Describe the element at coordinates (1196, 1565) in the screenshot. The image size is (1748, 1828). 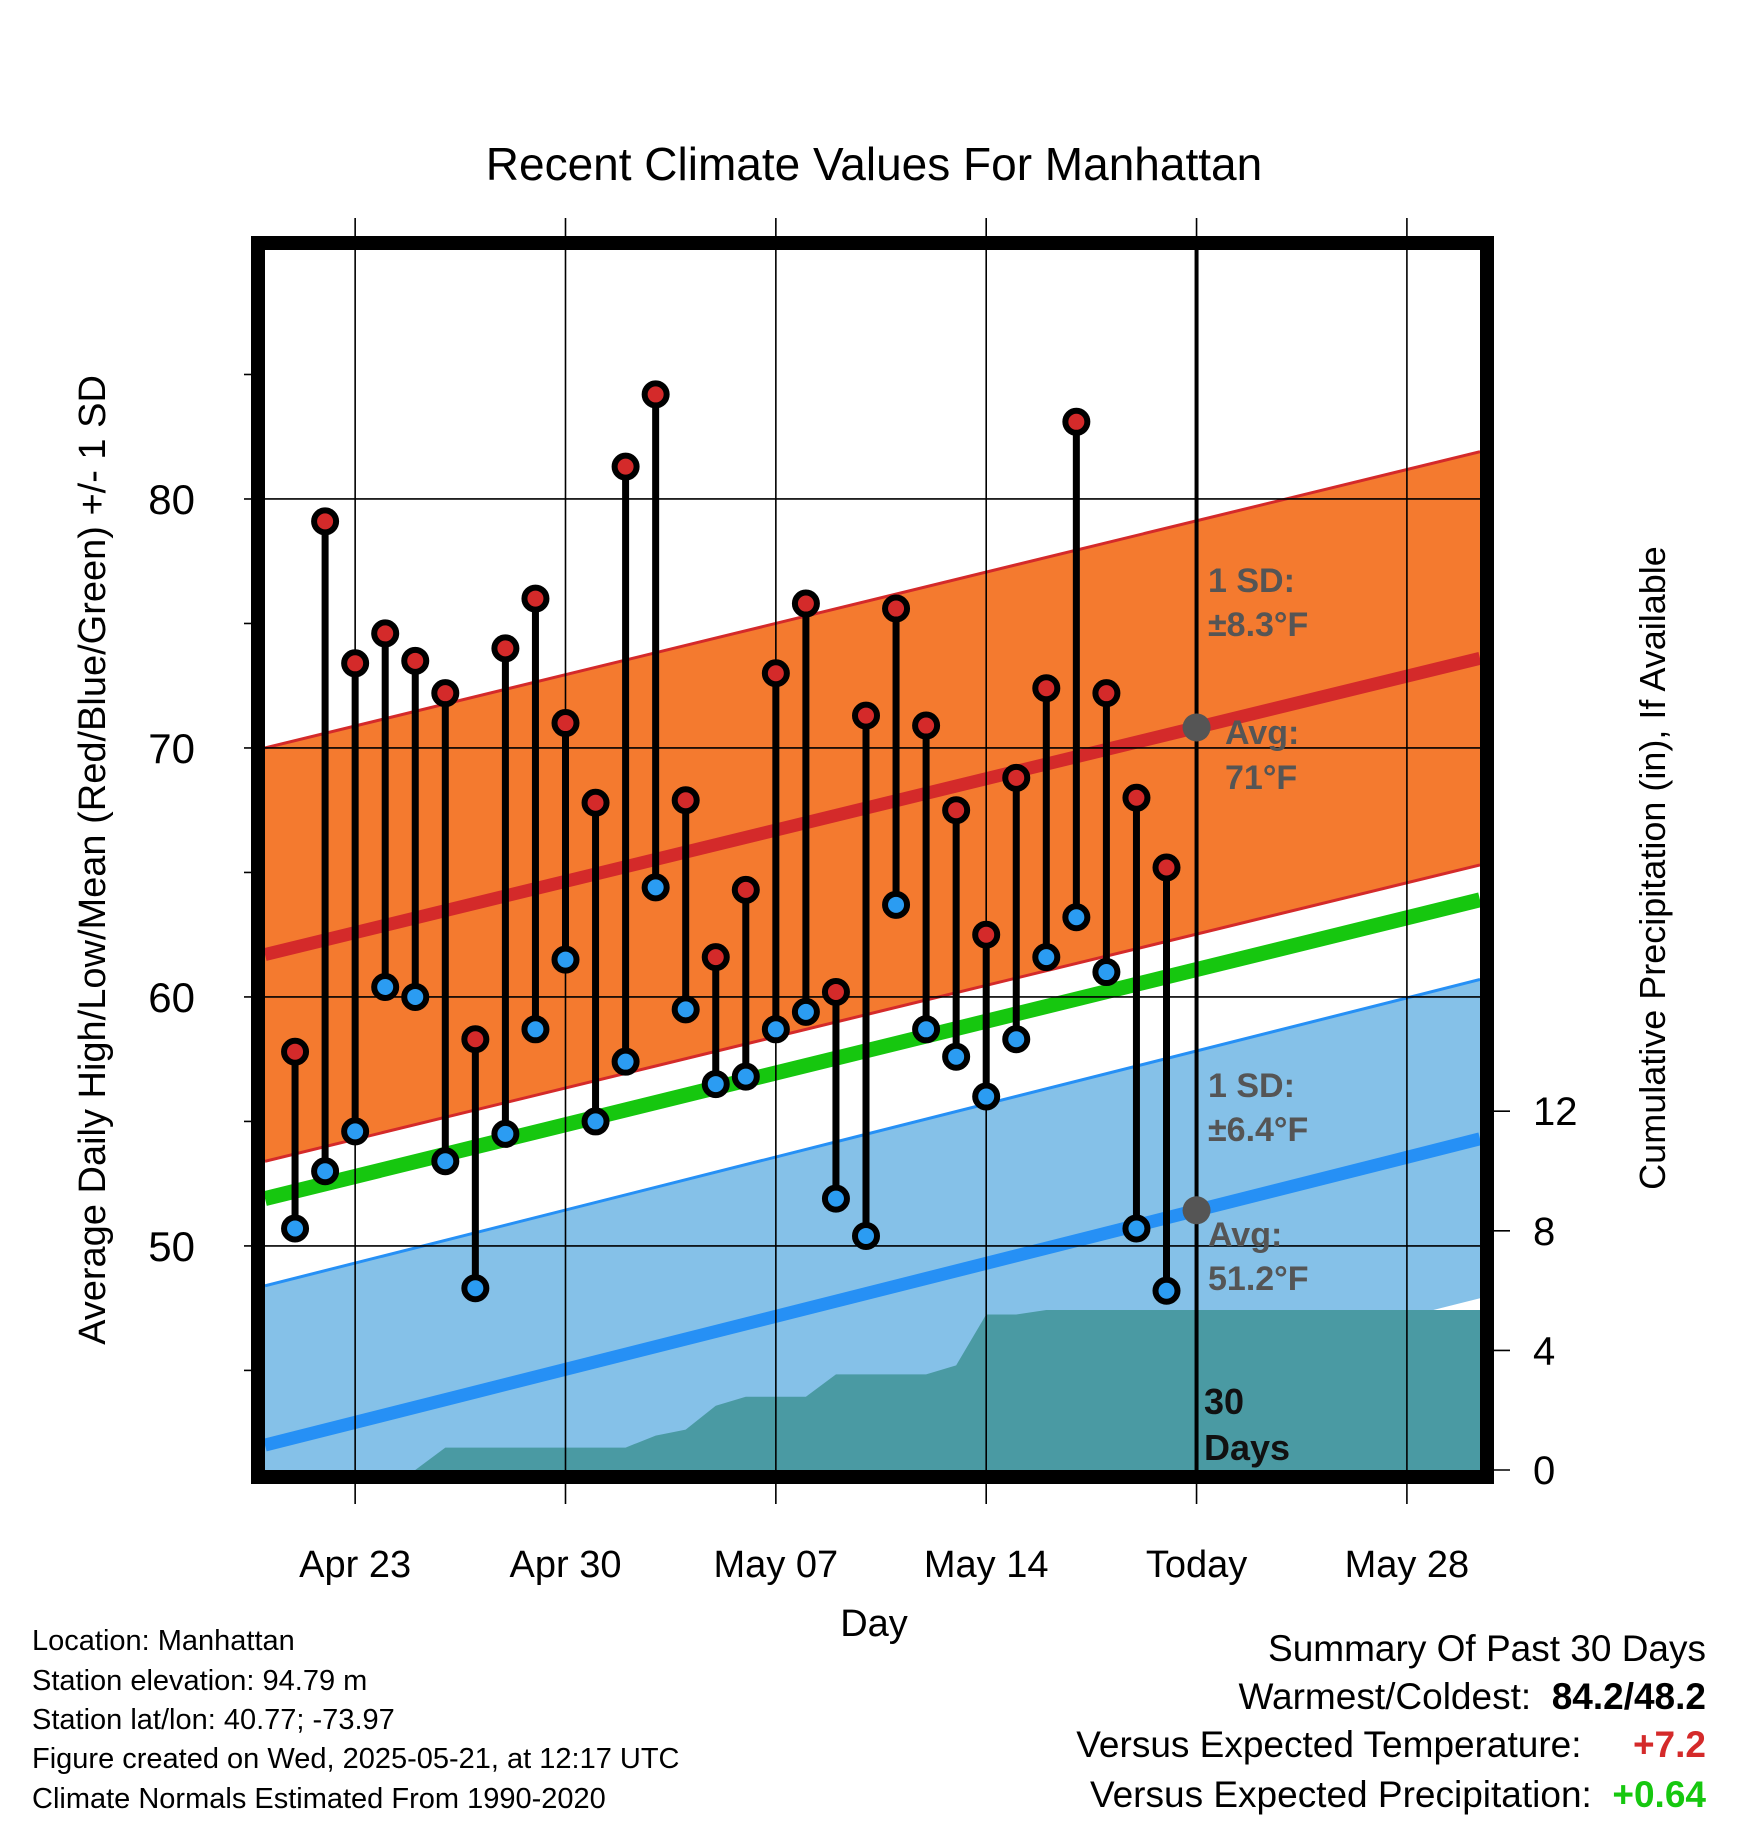
I see `x-tick-label: Today` at that location.